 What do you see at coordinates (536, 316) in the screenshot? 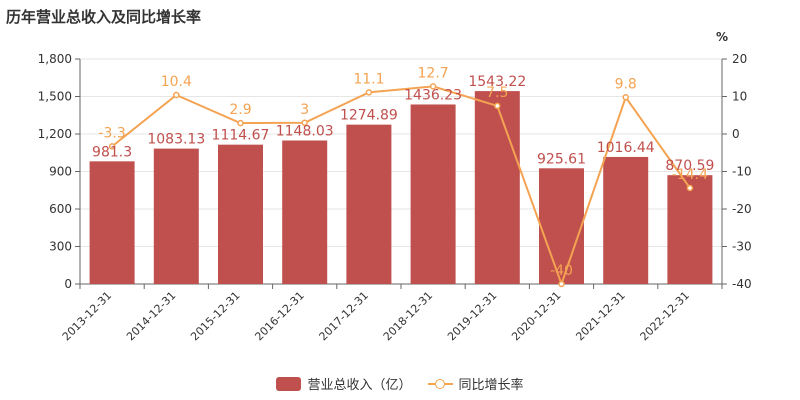
I see `x-tick-label: 2020-12-31` at bounding box center [536, 316].